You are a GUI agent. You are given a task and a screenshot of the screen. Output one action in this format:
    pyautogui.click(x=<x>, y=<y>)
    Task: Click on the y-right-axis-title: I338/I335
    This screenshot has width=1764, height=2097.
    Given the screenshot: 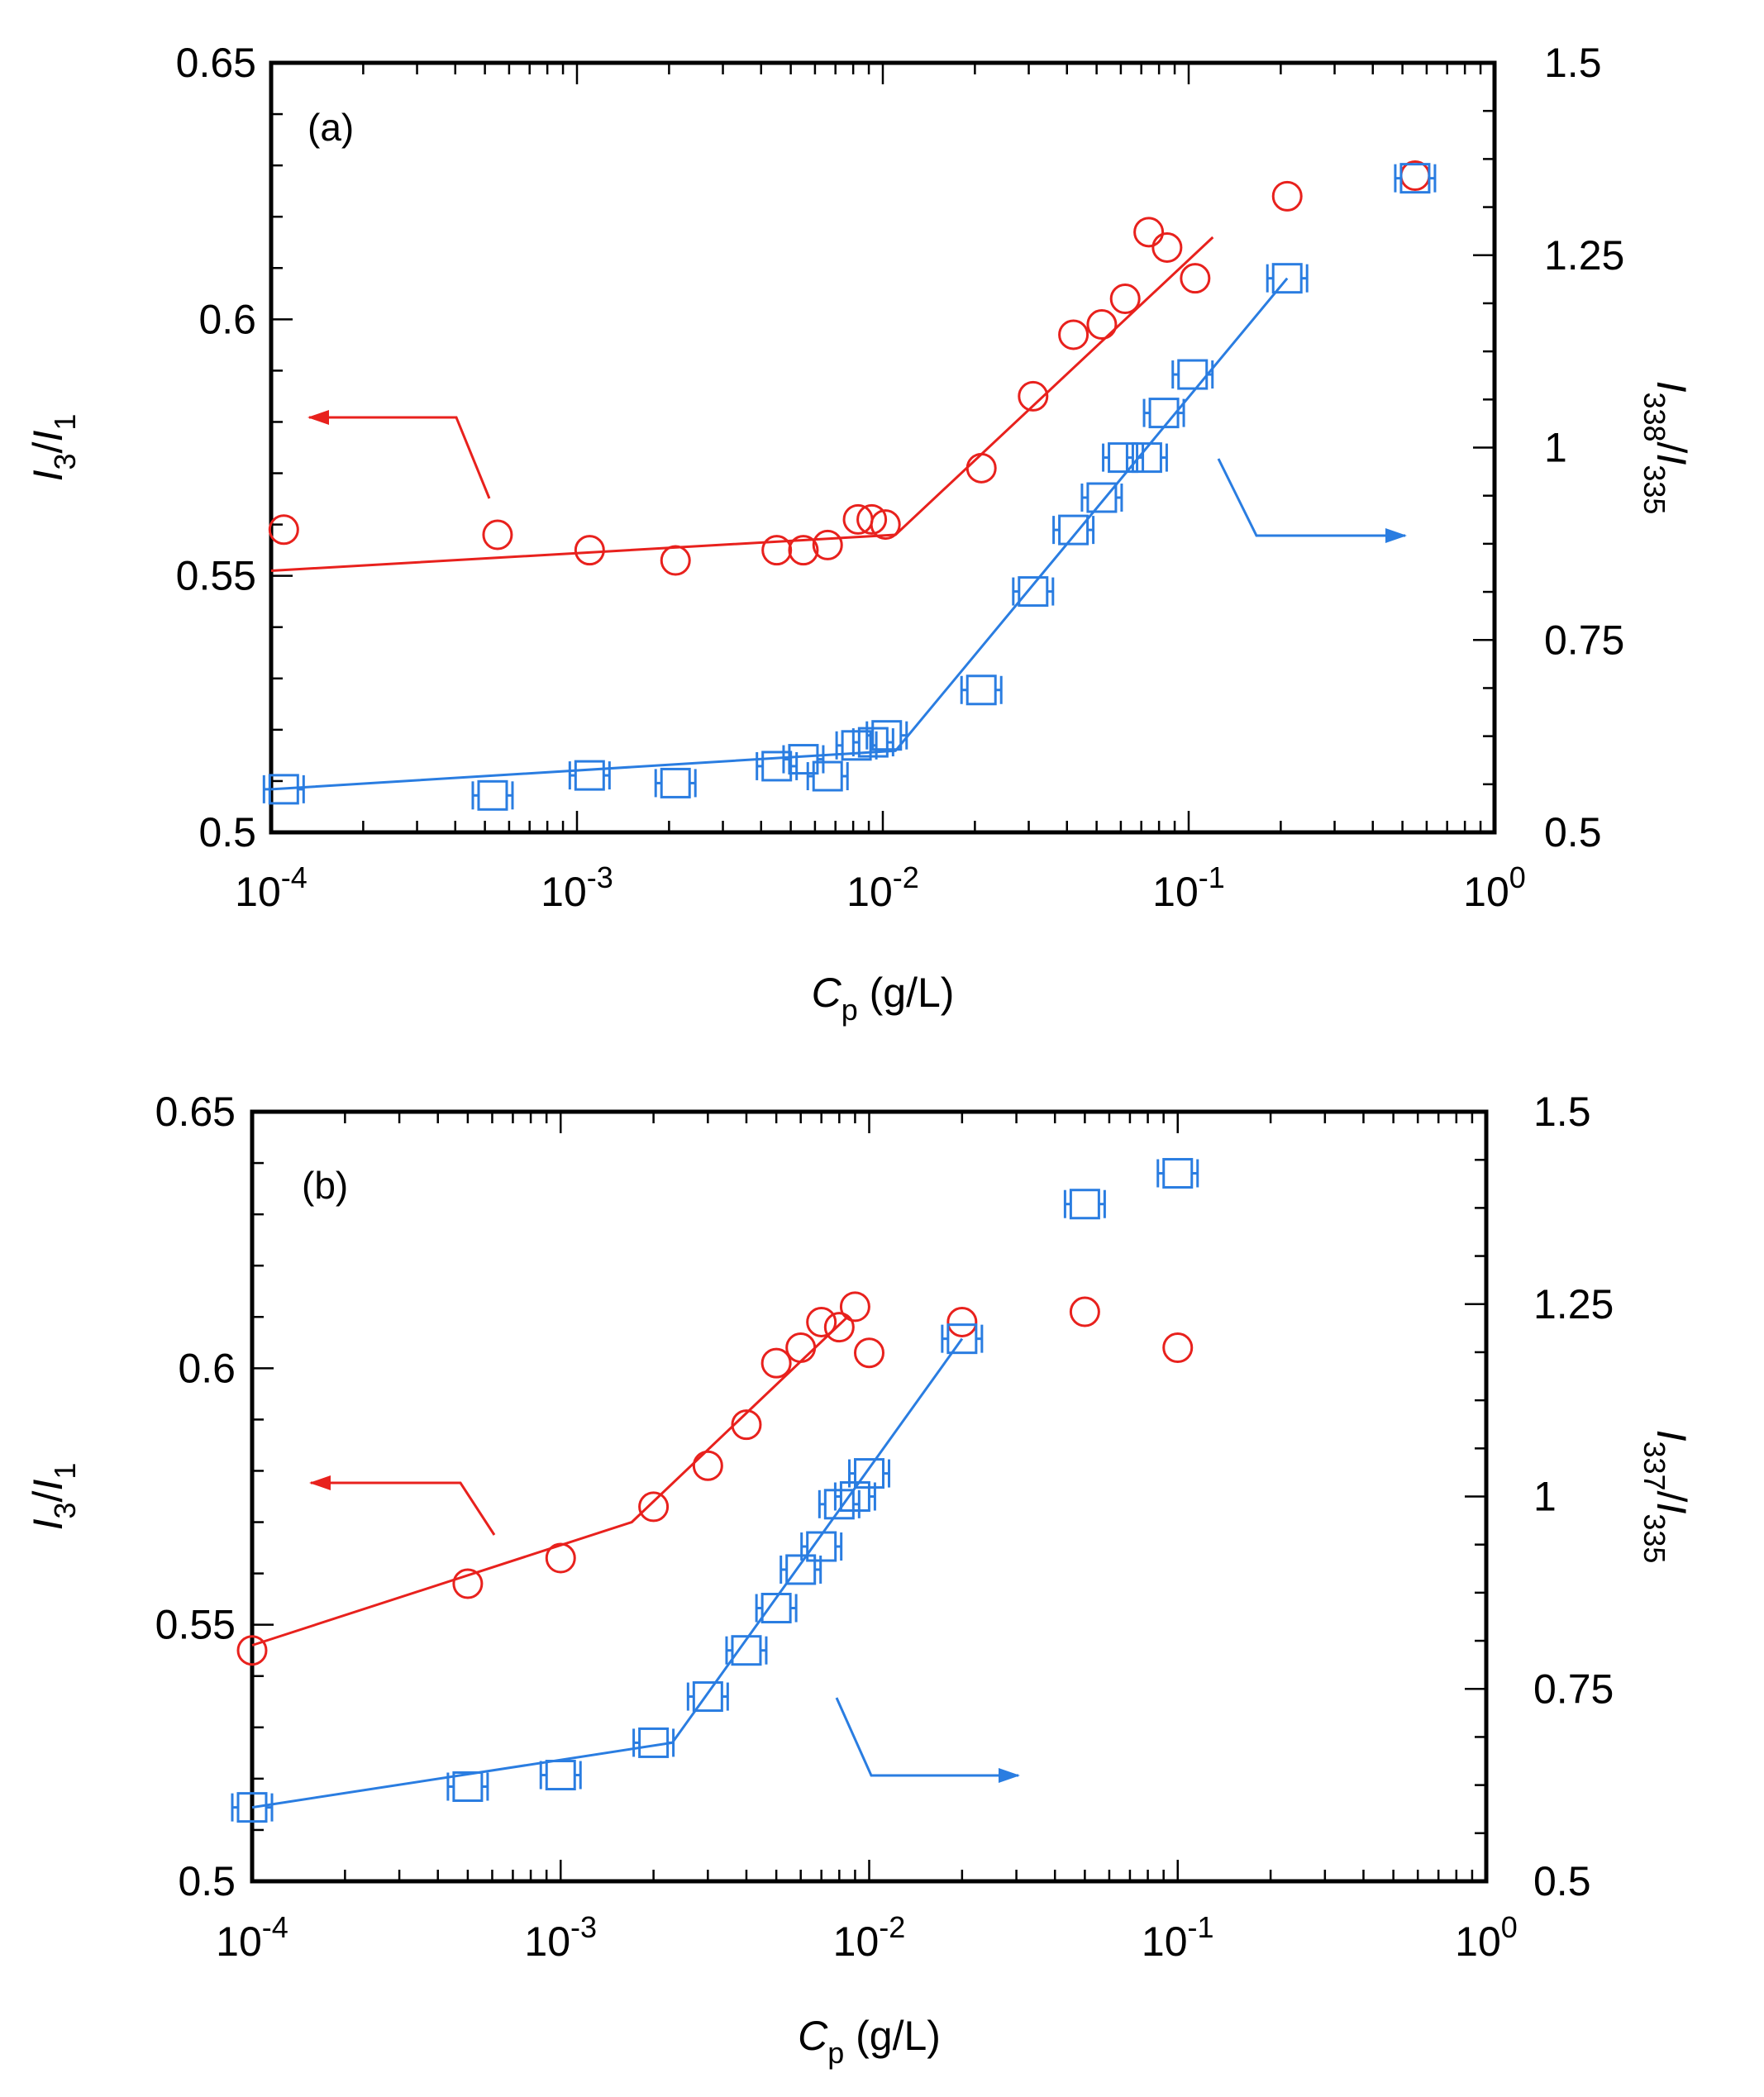 What is the action you would take?
    pyautogui.click(x=1667, y=448)
    